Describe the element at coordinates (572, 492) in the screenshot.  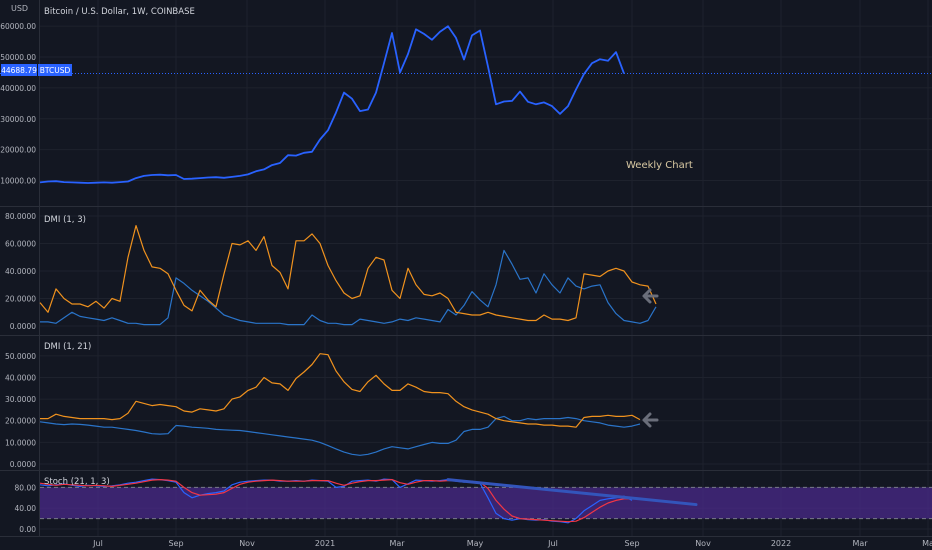
I see `stoch-trendline` at that location.